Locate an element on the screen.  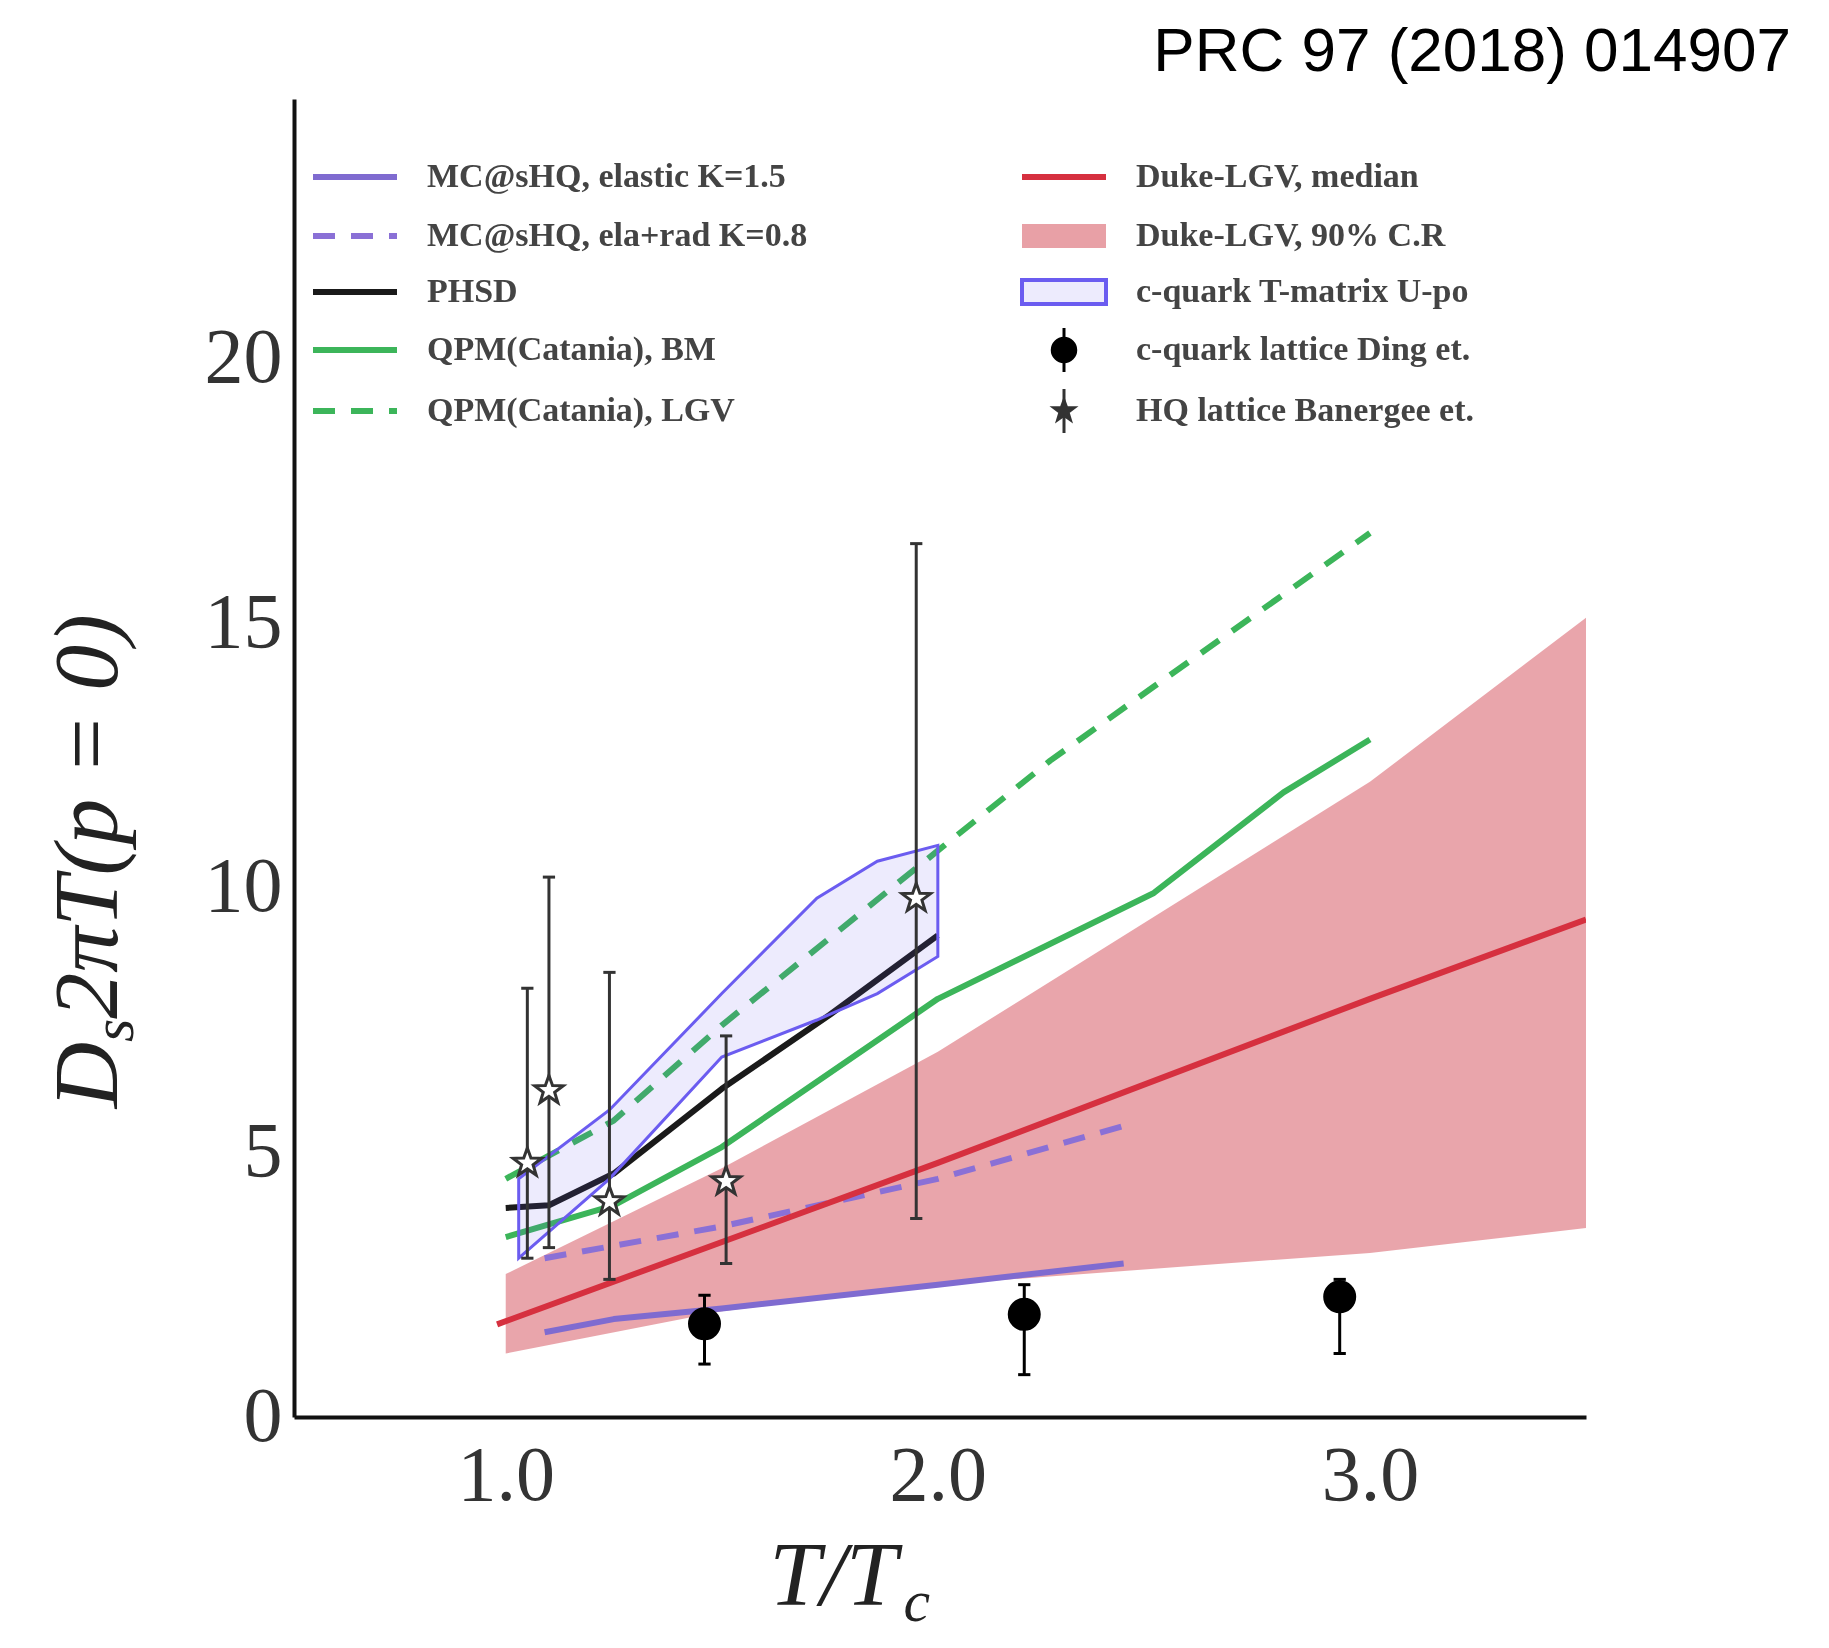
y-tick-label: 10 is located at coordinates (243, 885).